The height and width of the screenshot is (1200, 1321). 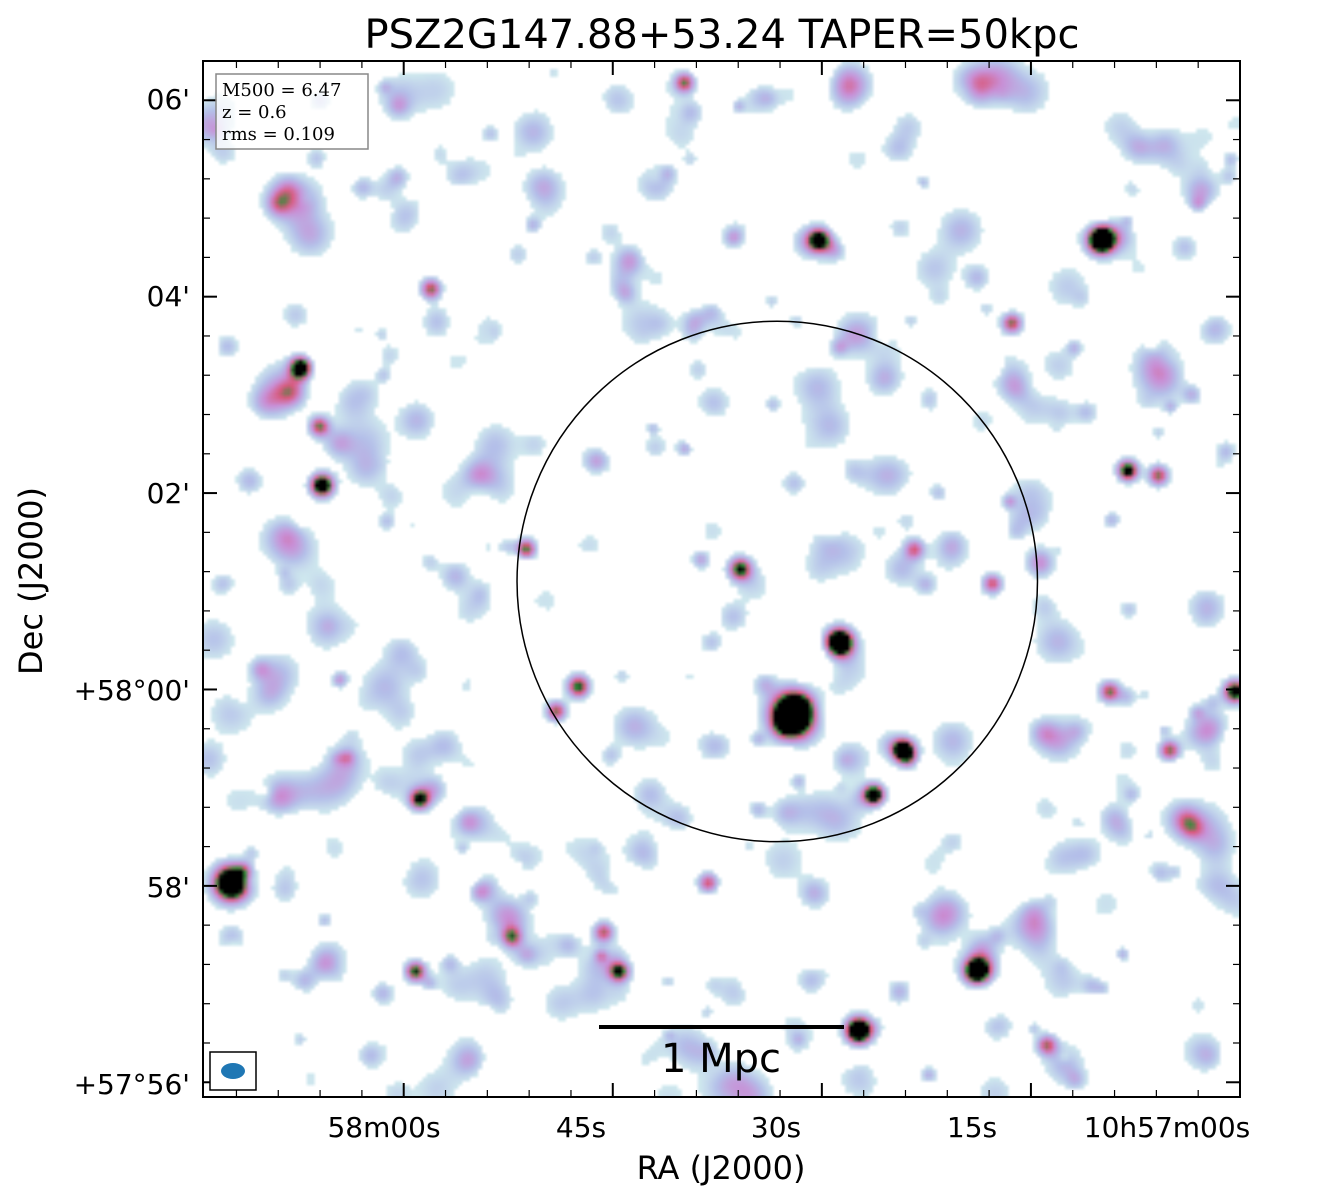 What do you see at coordinates (168, 887) in the screenshot?
I see `y-tick-label: 58'` at bounding box center [168, 887].